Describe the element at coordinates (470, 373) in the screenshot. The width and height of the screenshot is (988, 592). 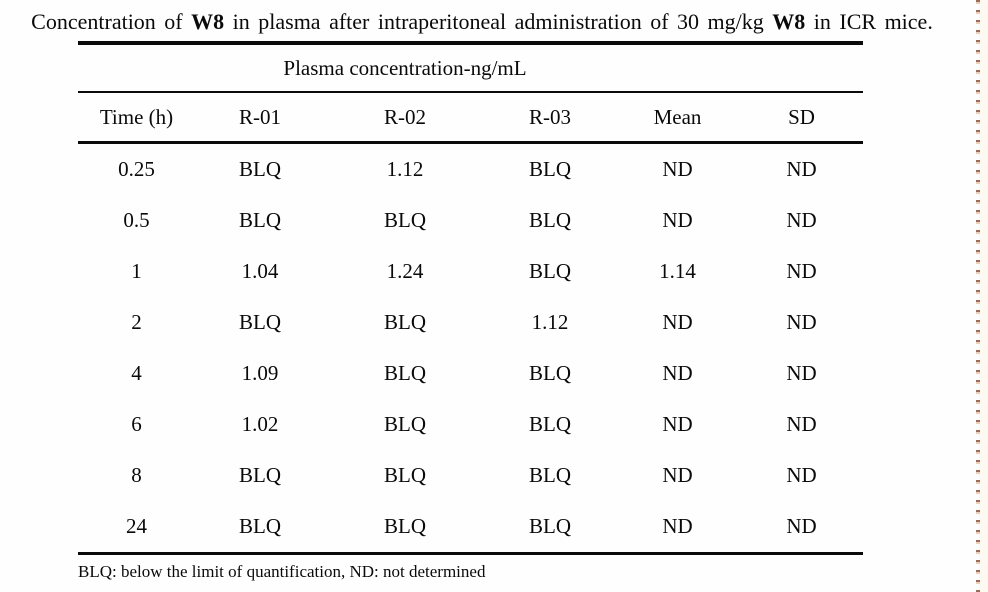
I see `table-row: 4 1.09 BLQ BLQ ND ND` at that location.